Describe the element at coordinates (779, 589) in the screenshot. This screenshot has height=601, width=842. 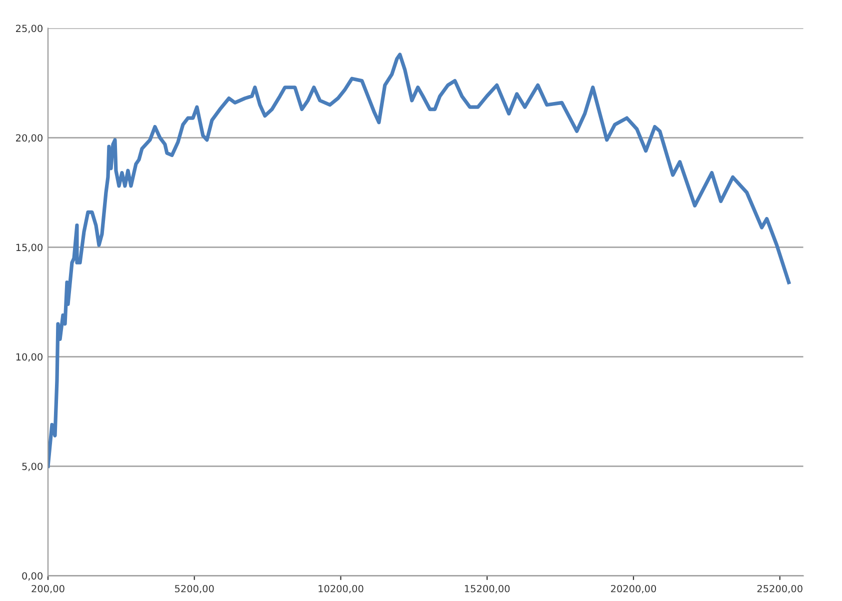
I see `x-tick-label: 25200,00` at that location.